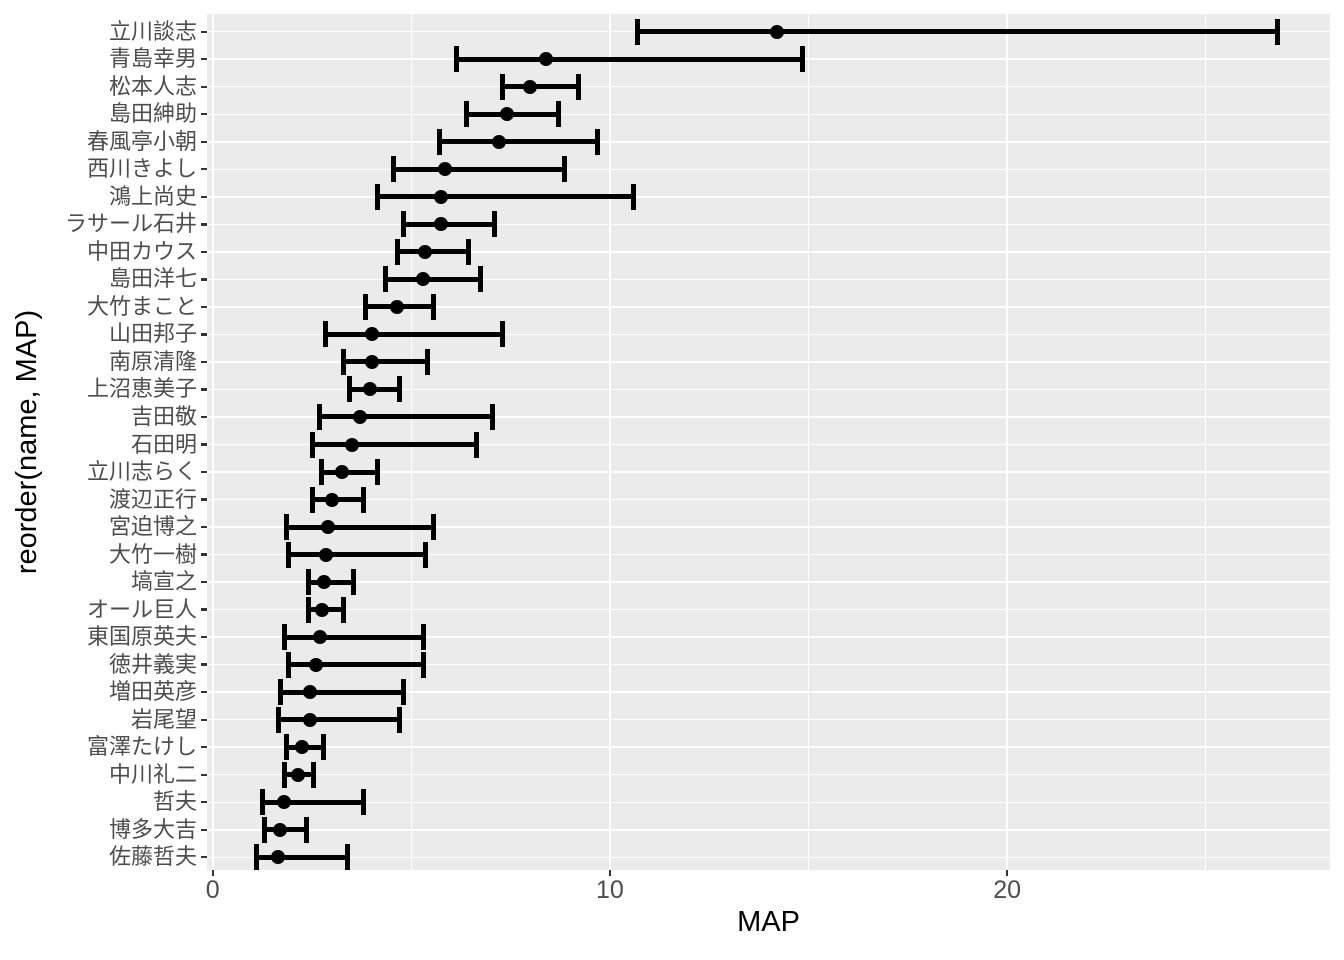 Image resolution: width=1344 pixels, height=960 pixels. I want to click on y-axis-tick-label: 石田明, so click(163, 444).